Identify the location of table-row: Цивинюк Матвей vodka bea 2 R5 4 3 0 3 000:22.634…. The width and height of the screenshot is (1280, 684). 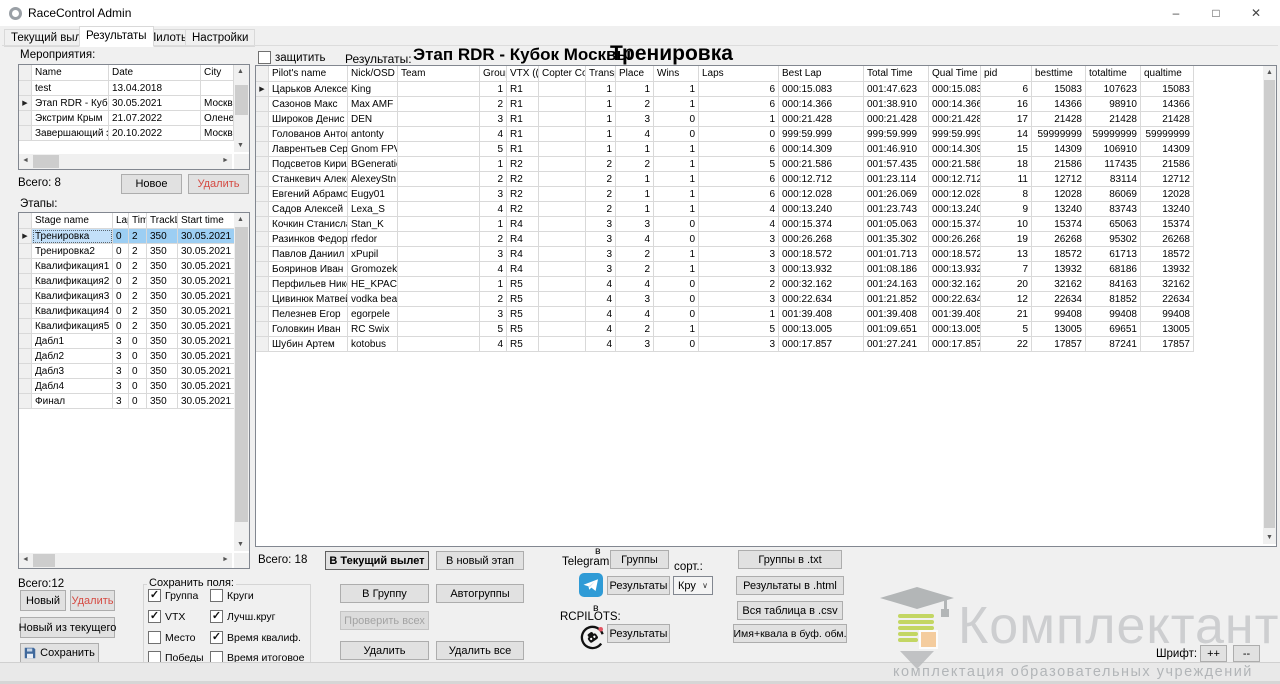
(725, 299).